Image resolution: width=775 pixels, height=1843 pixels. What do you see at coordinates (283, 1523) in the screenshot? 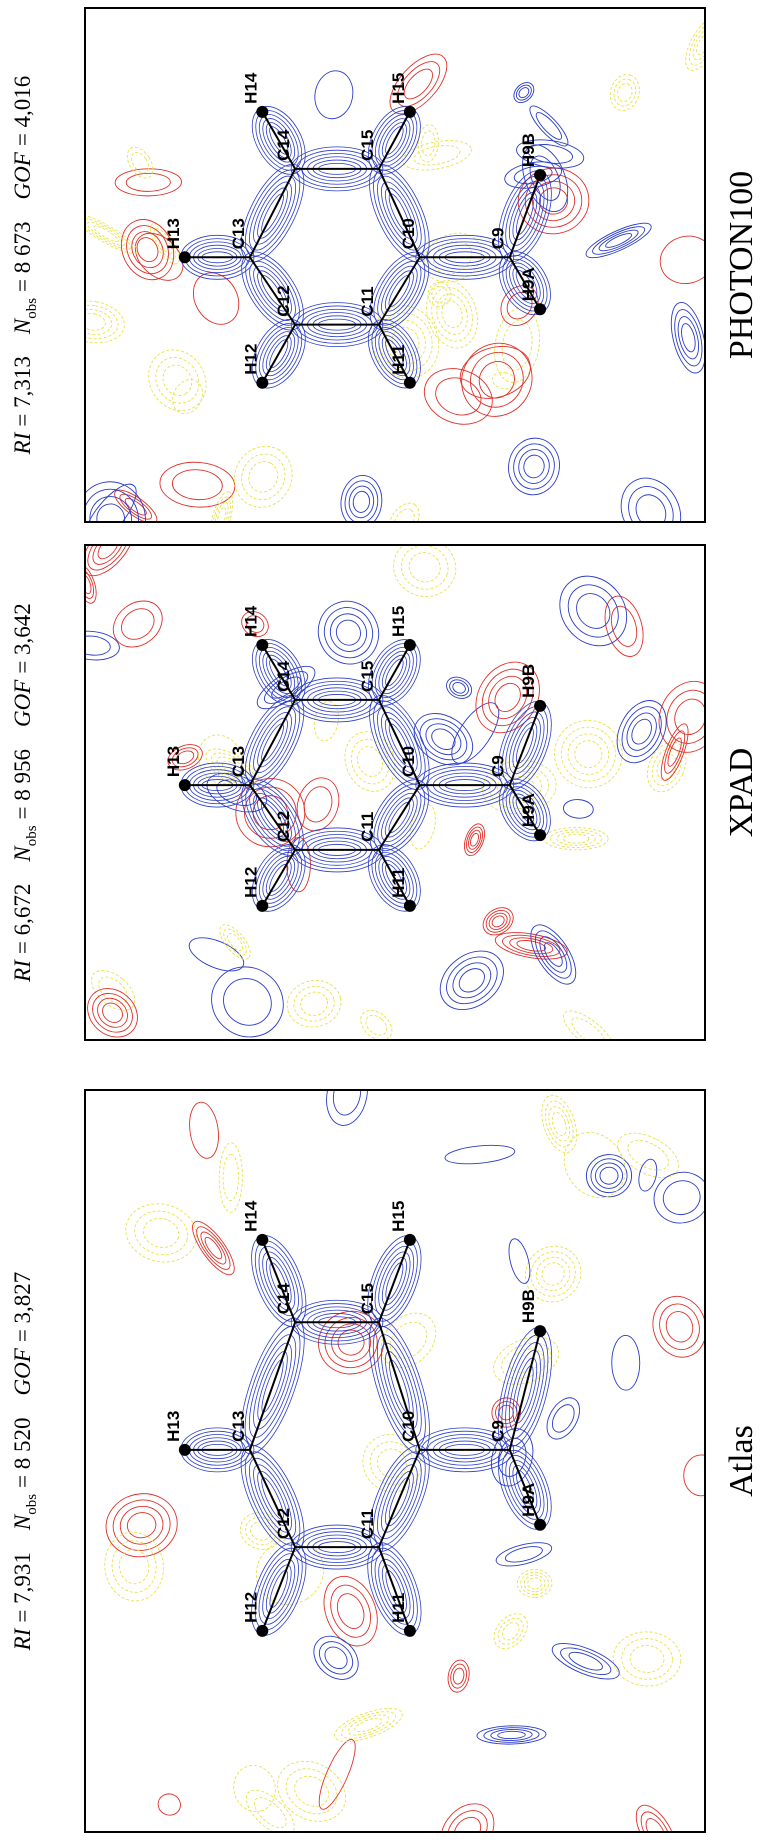
I see `atom-label: C12` at bounding box center [283, 1523].